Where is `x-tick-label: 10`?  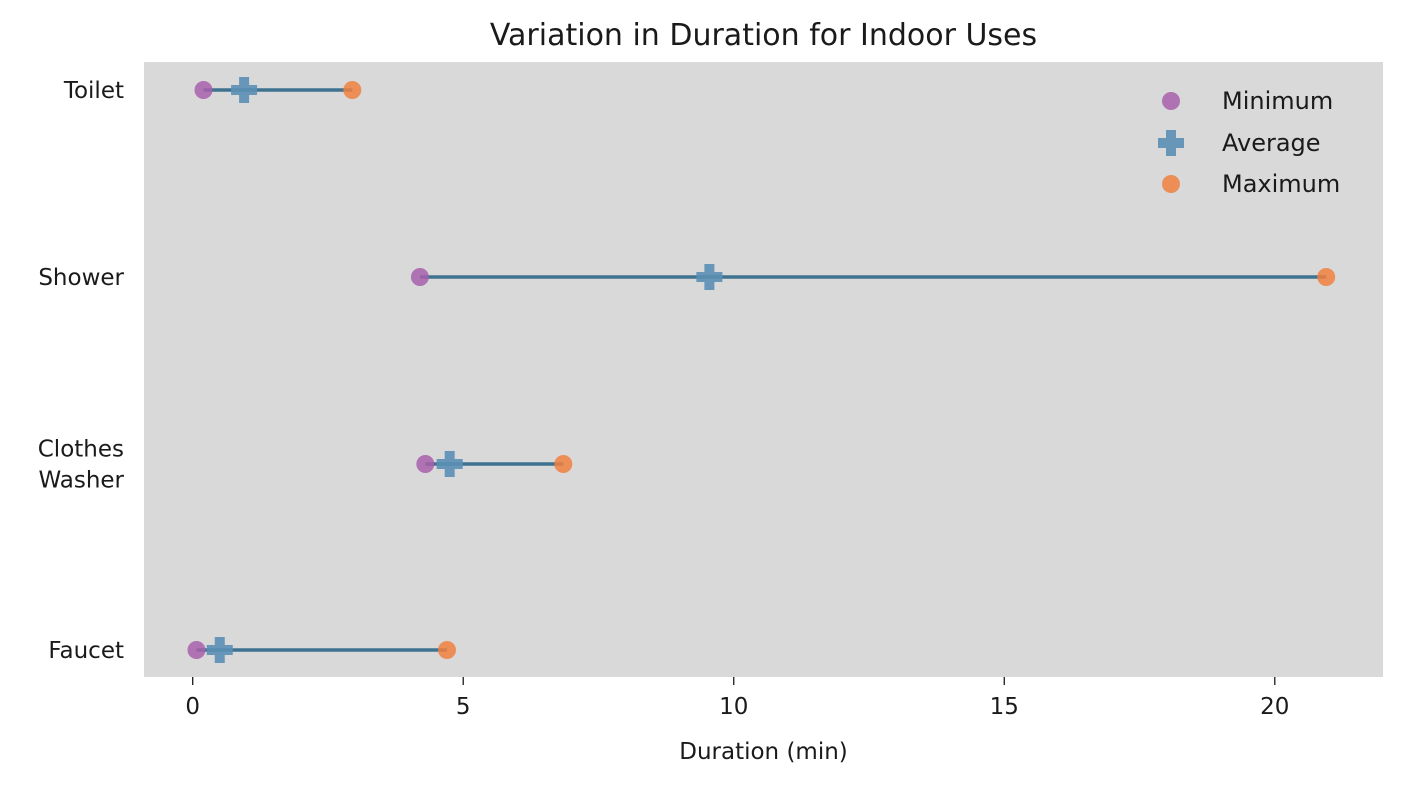 x-tick-label: 10 is located at coordinates (733, 707).